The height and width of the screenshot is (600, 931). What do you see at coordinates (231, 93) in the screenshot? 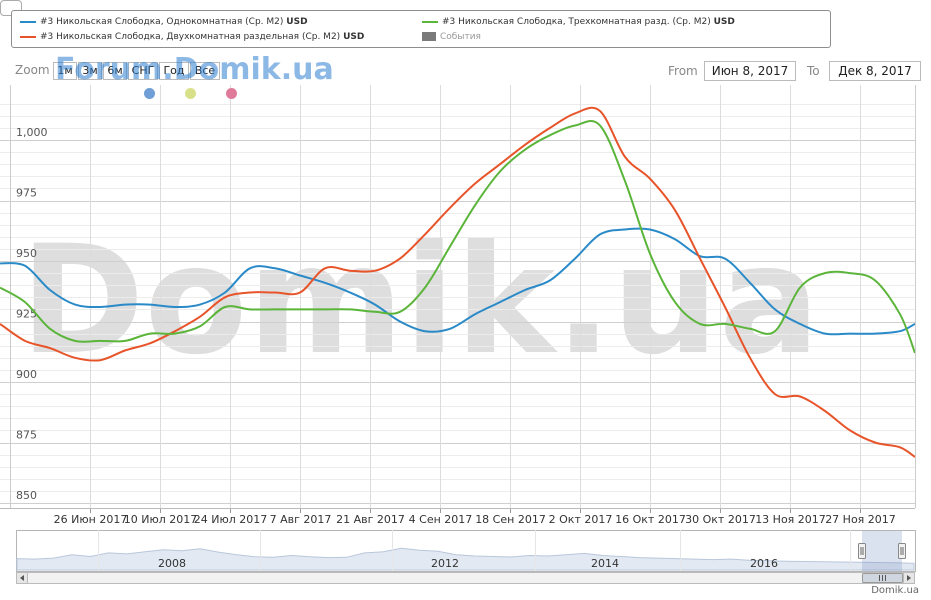
I see `event-dot-pink` at bounding box center [231, 93].